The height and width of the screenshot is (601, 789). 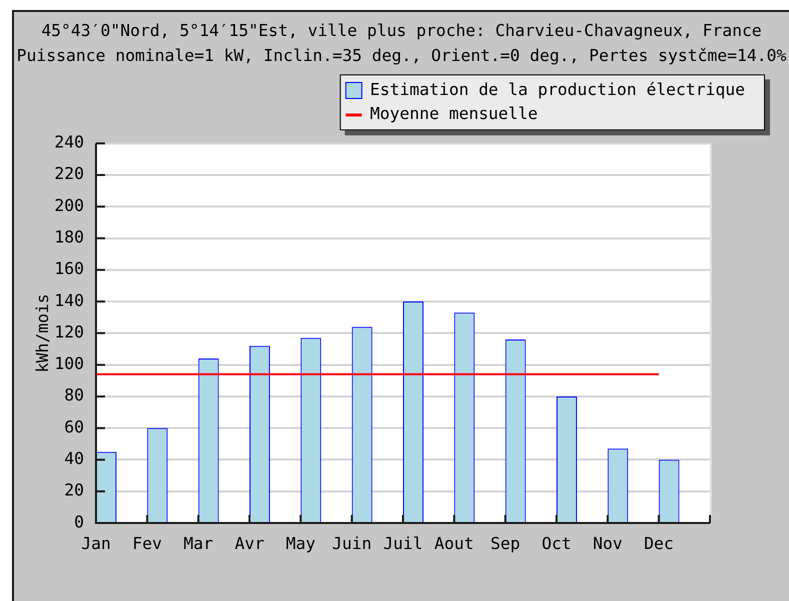 What do you see at coordinates (557, 89) in the screenshot?
I see `legend-label: Estimation de la production électrique` at bounding box center [557, 89].